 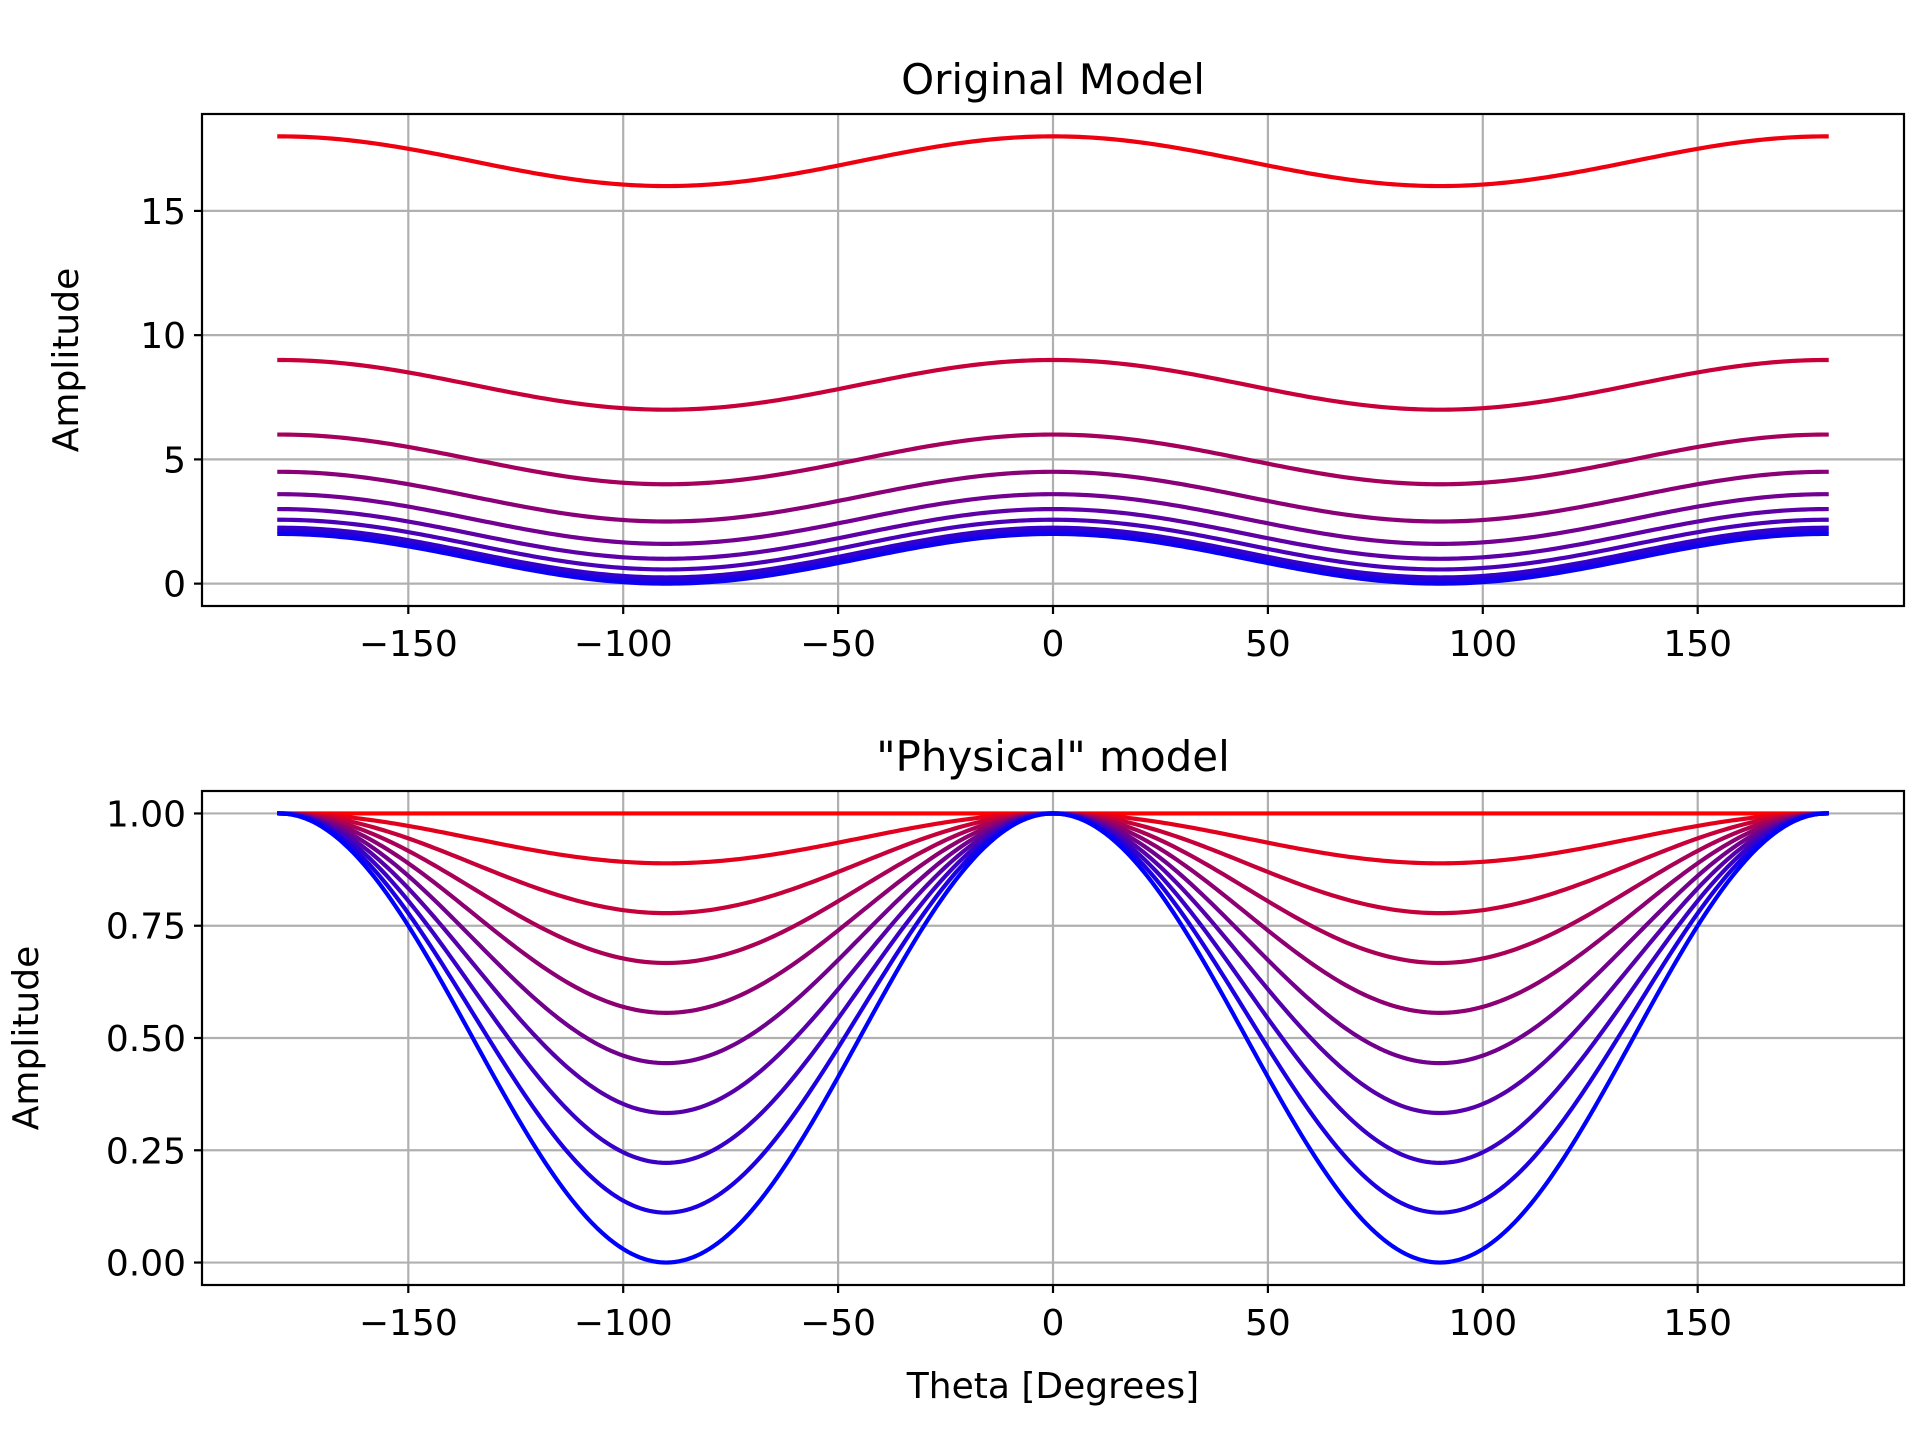 I want to click on y-tick-label: 0.50, so click(x=146, y=1039).